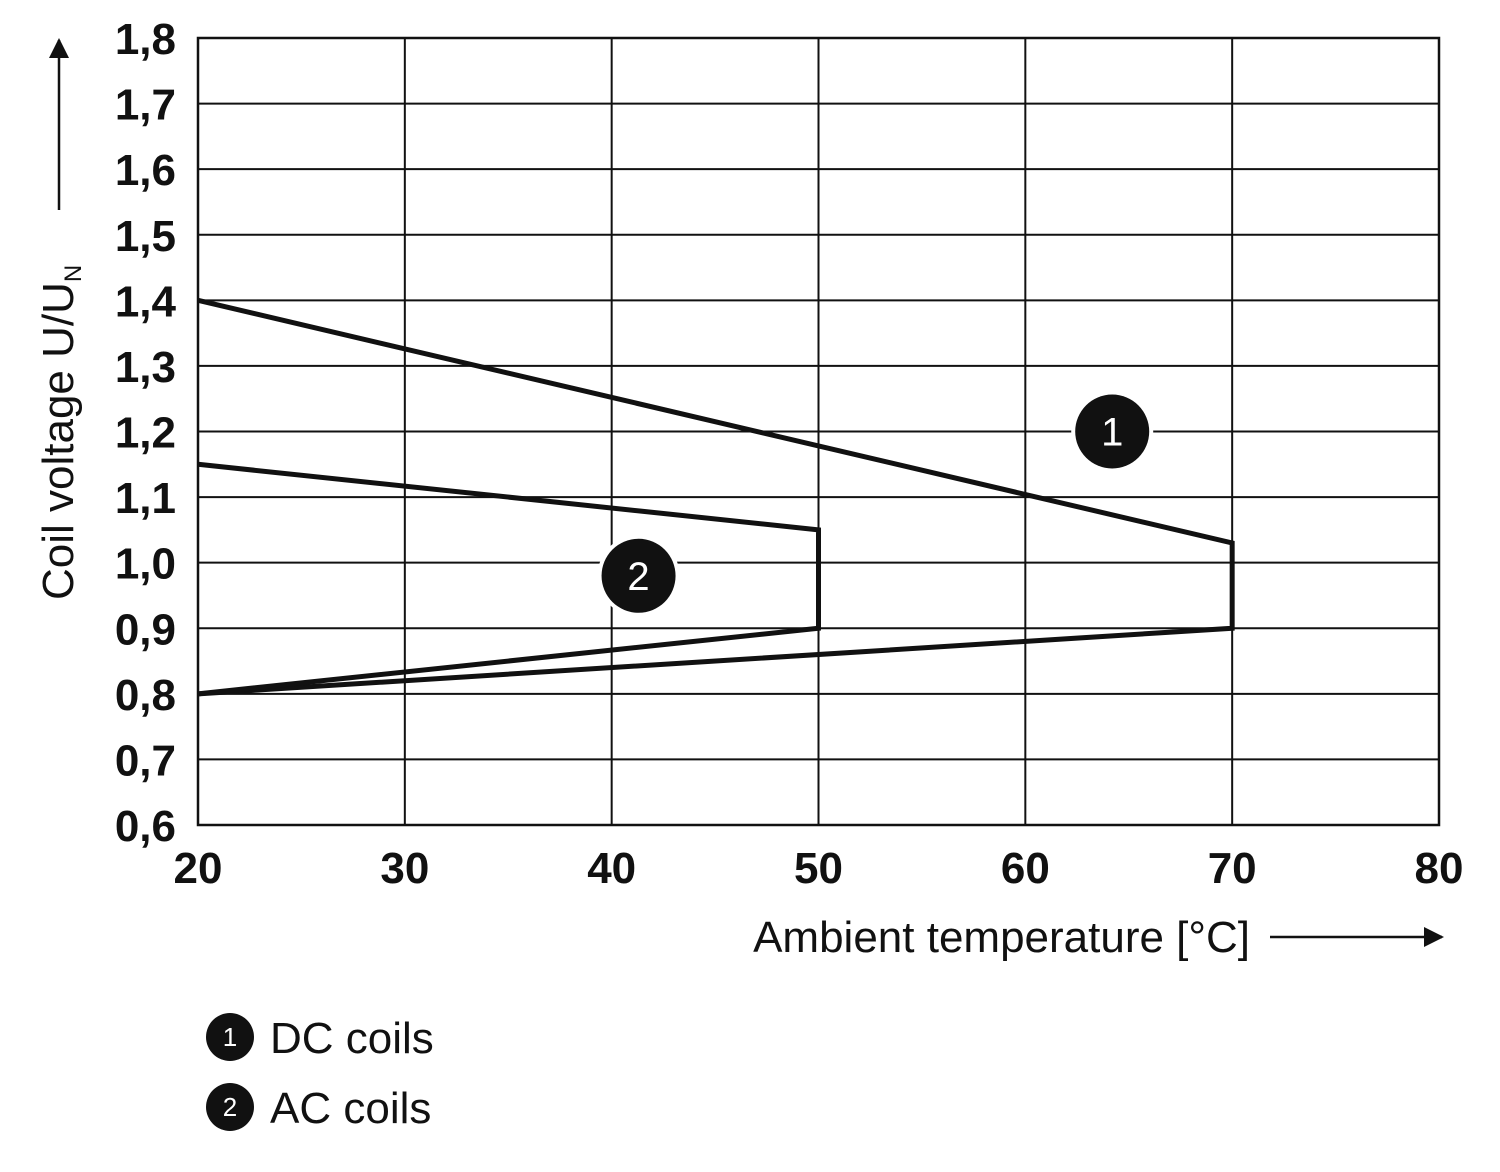 This screenshot has width=1500, height=1172. Describe the element at coordinates (1439, 868) in the screenshot. I see `x-tick-label: 80` at that location.